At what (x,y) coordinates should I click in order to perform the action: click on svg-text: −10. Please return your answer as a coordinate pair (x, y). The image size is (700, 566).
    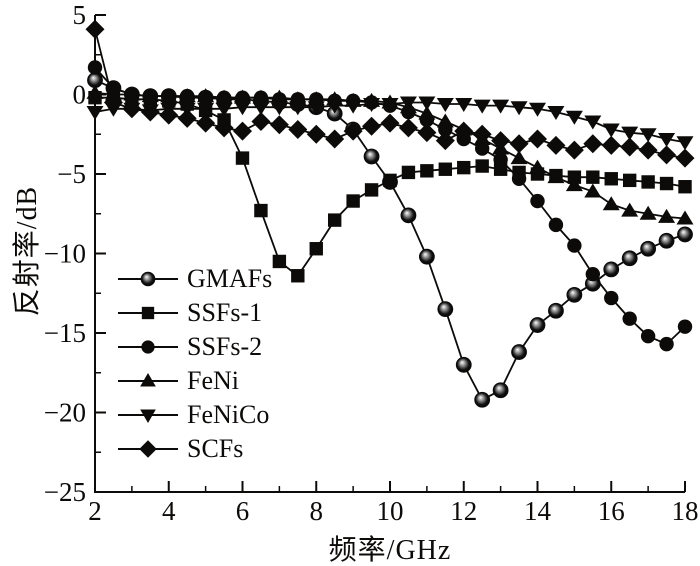
    Looking at the image, I should click on (65, 254).